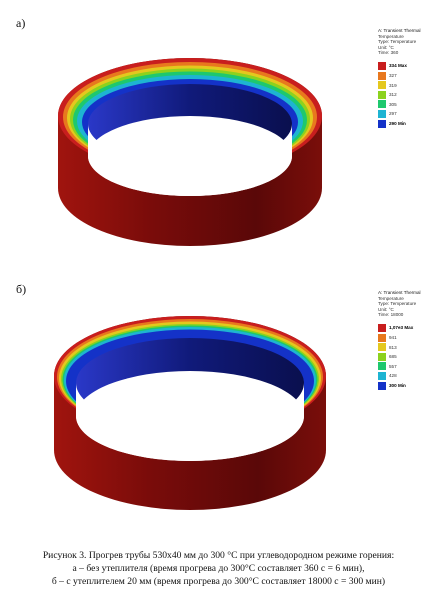  Describe the element at coordinates (386, 47) in the screenshot. I see `legend-a-line: Unit: °C` at that location.